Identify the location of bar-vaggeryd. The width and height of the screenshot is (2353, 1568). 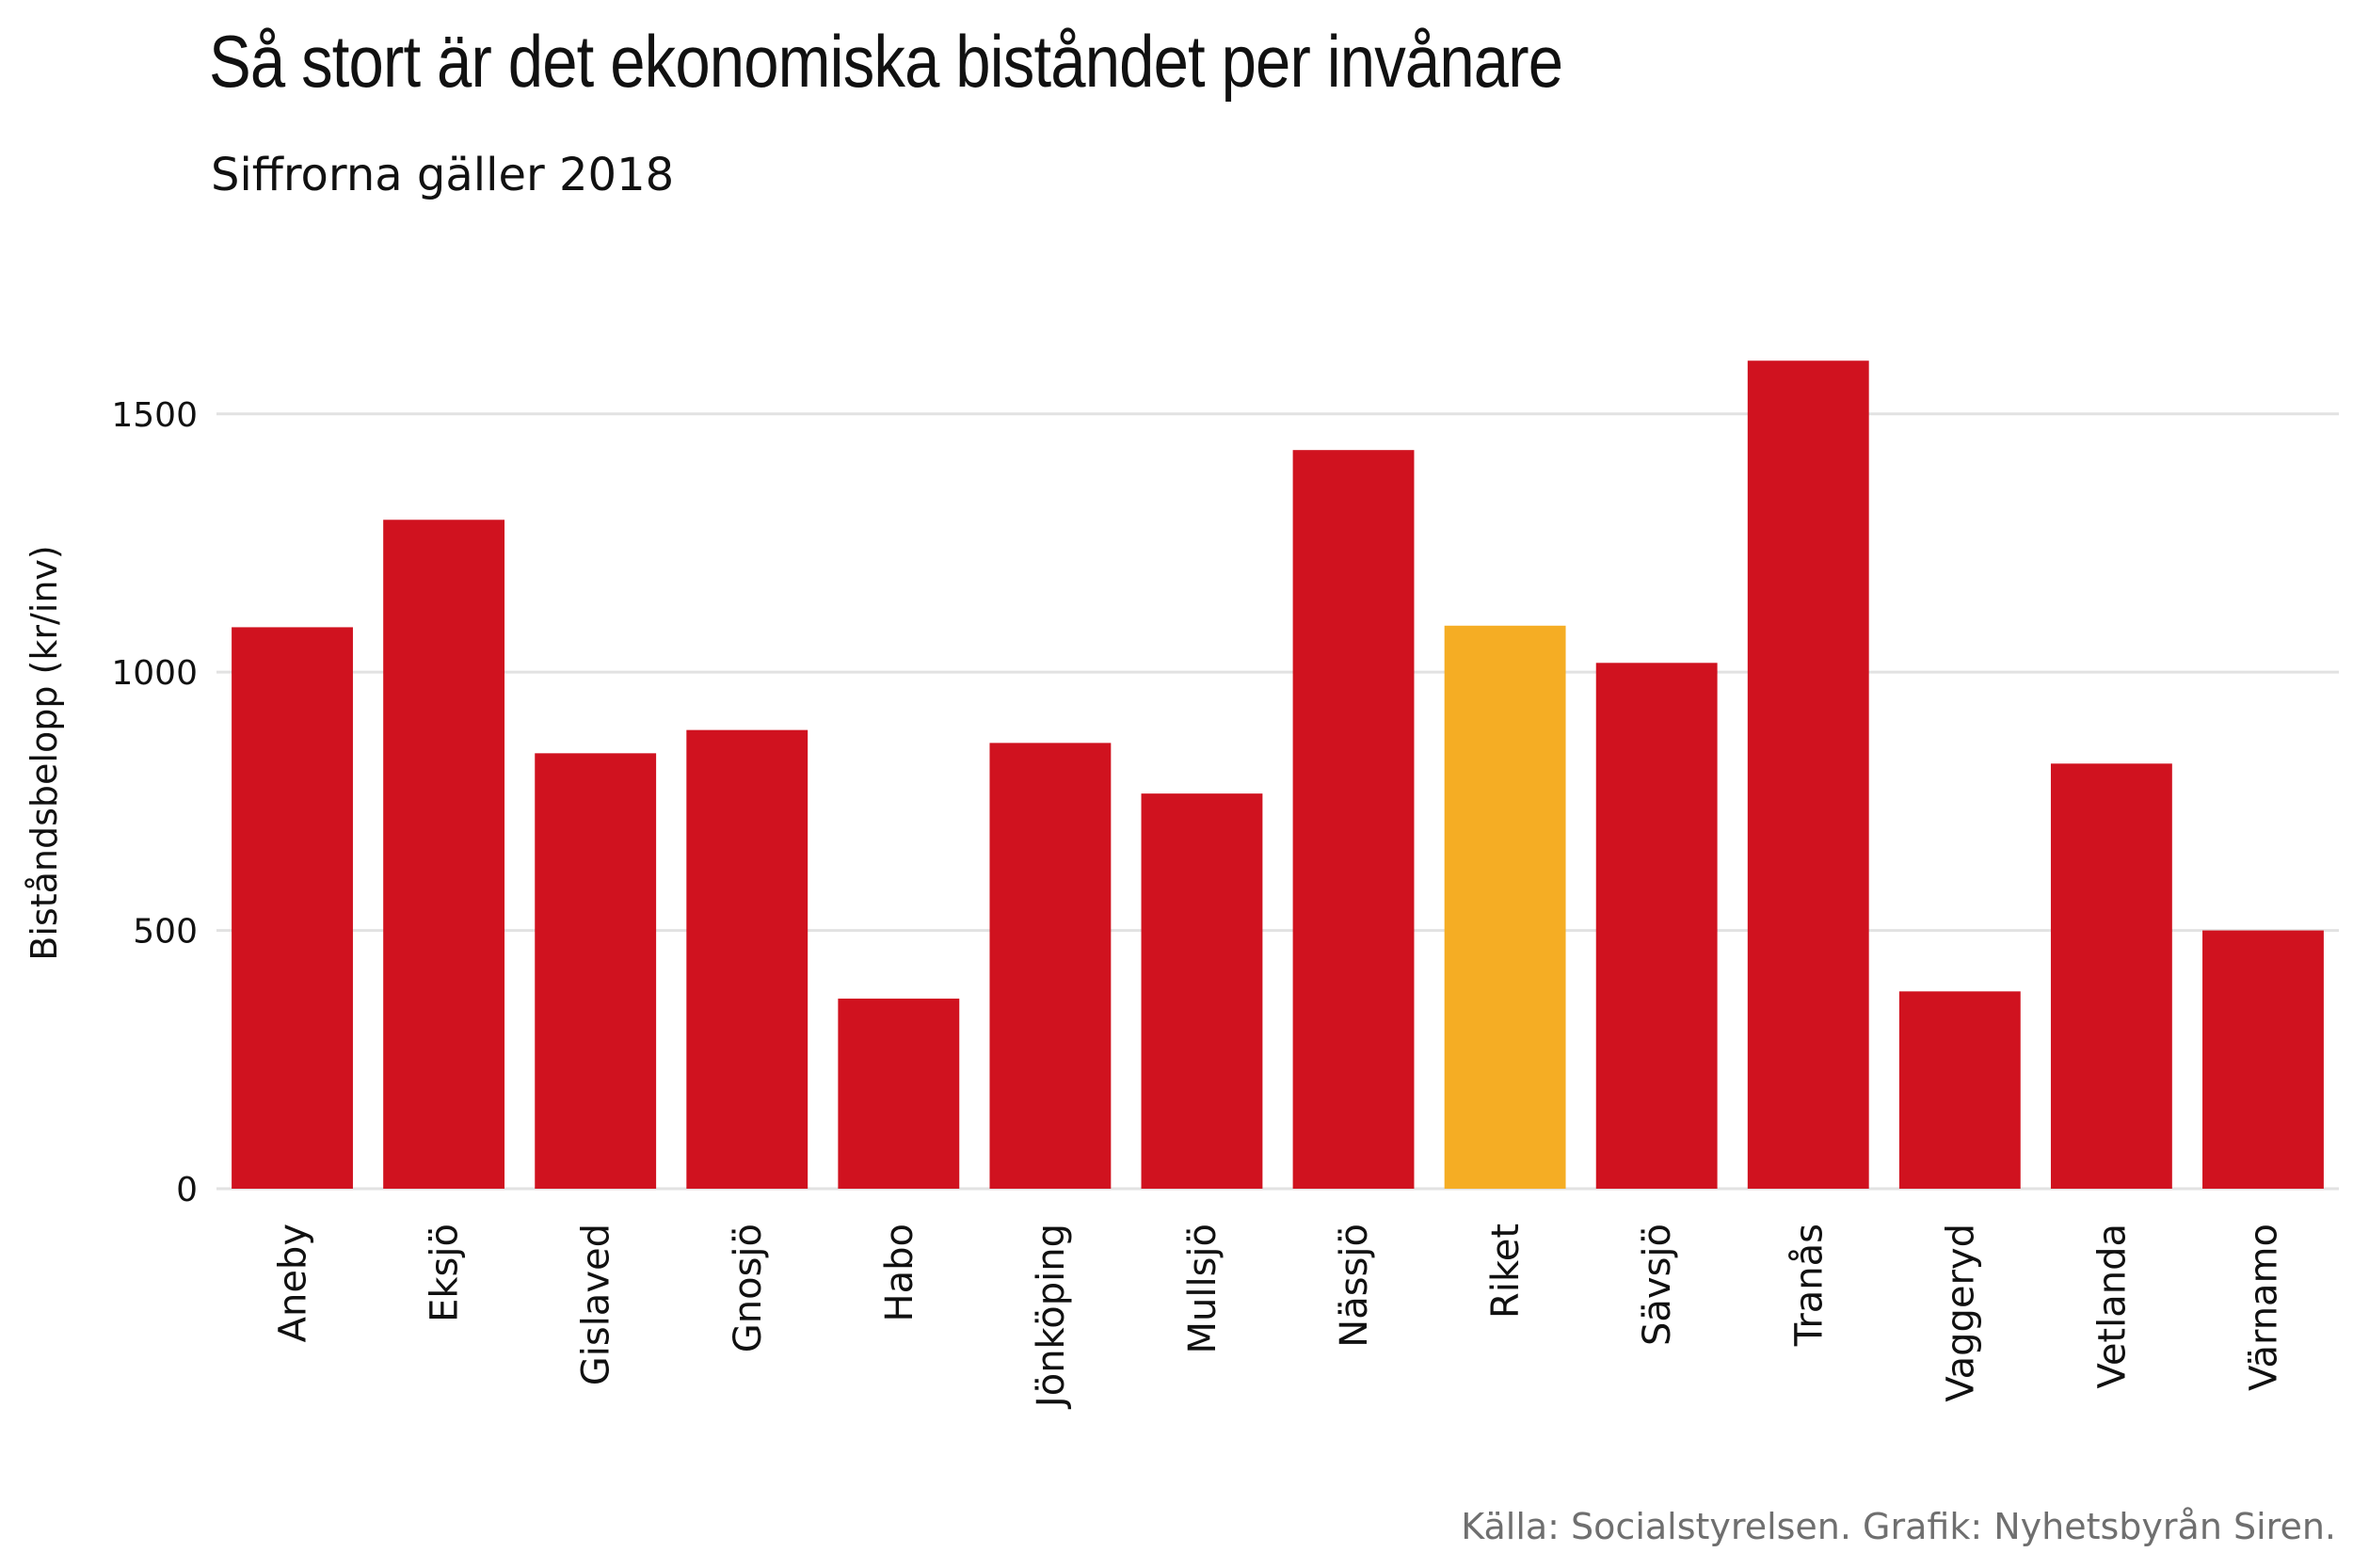
(1959, 1090).